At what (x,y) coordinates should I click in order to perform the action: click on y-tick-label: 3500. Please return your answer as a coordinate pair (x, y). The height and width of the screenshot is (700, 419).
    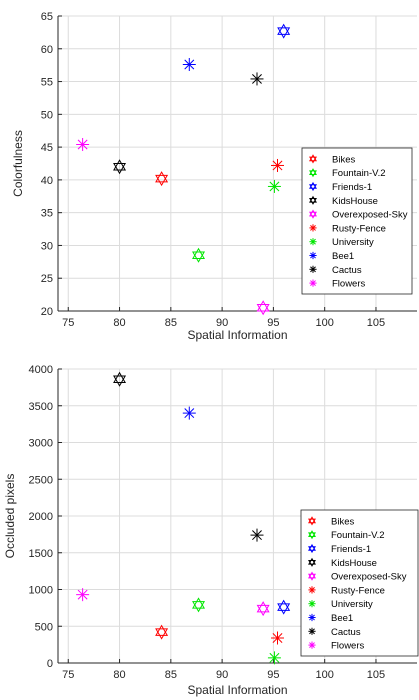
    Looking at the image, I should click on (41, 407).